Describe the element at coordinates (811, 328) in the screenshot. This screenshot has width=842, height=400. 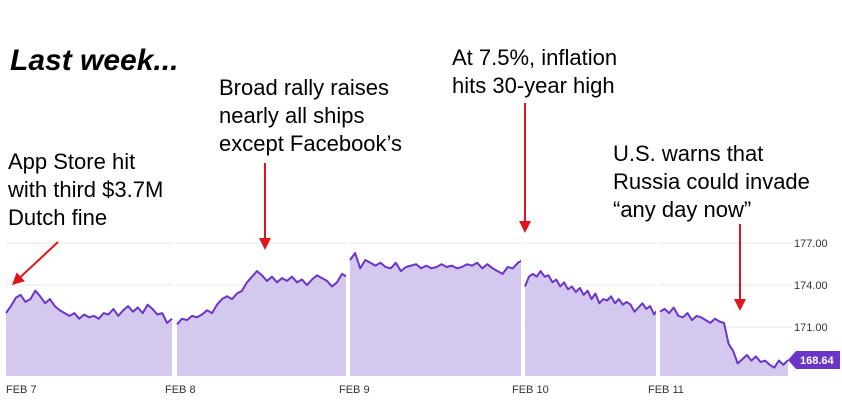
I see `y-tick-label: 171.00` at that location.